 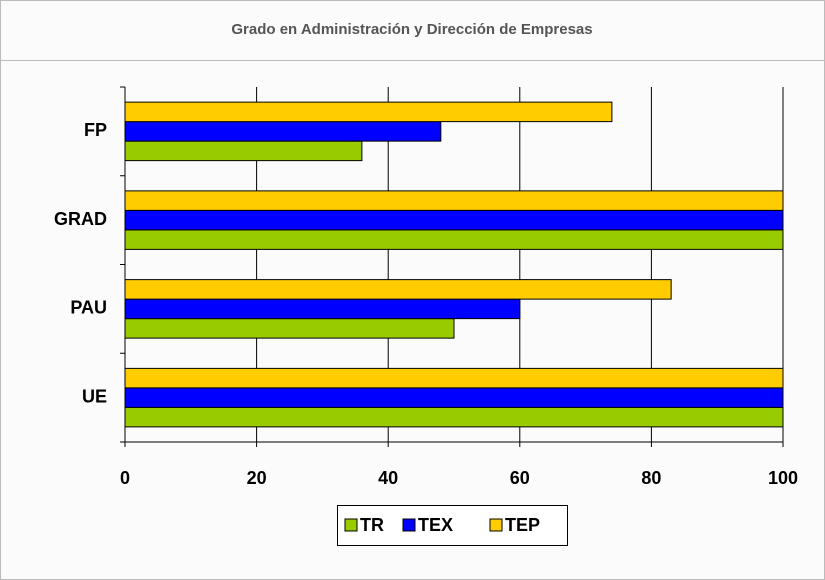 What do you see at coordinates (435, 525) in the screenshot?
I see `legend-label: TEX` at bounding box center [435, 525].